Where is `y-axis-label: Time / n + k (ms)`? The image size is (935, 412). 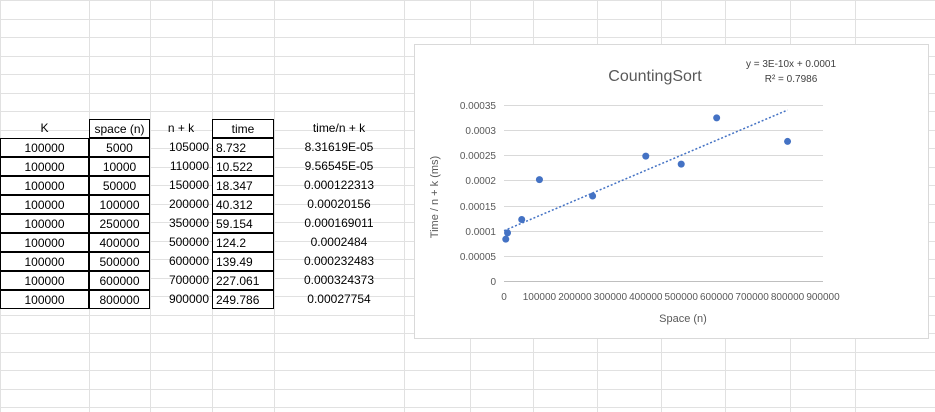
y-axis-label: Time / n + k (ms) is located at coordinates (435, 197).